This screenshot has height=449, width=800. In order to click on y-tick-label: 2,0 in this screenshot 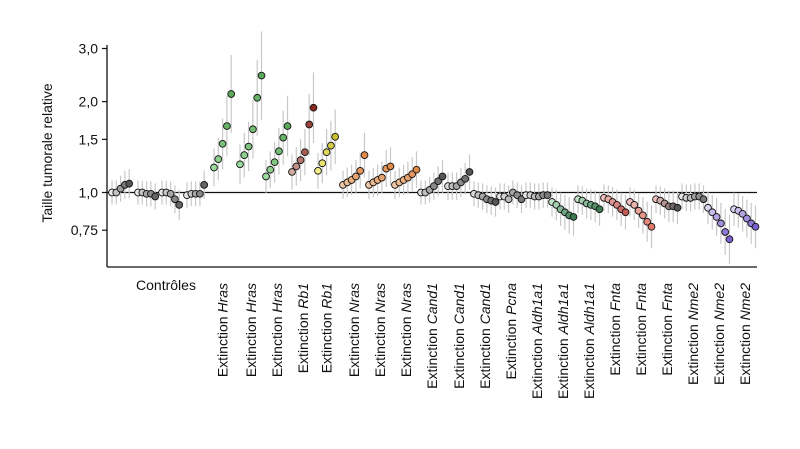, I will do `click(89, 102)`.